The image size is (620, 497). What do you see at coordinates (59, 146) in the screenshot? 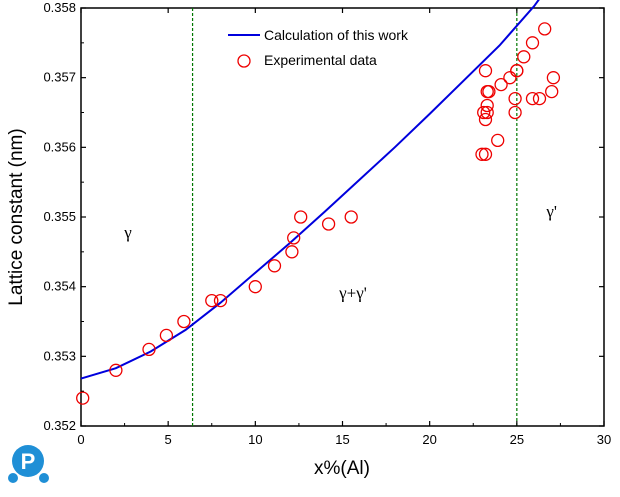
I see `y-tick-label: 0.356` at bounding box center [59, 146].